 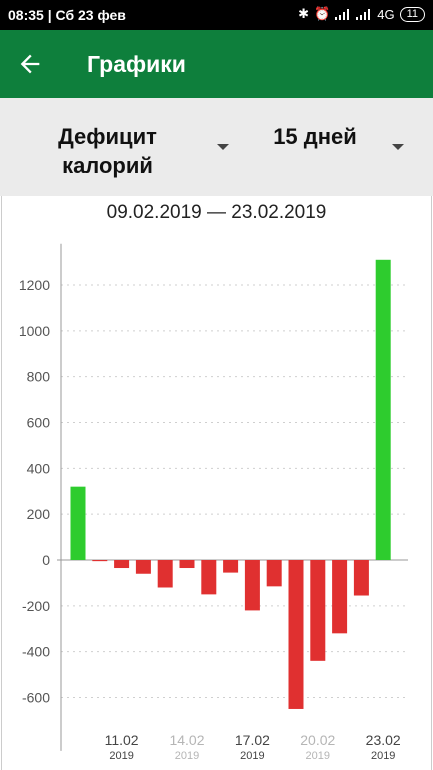 I want to click on y-tick-label: 400, so click(x=39, y=468).